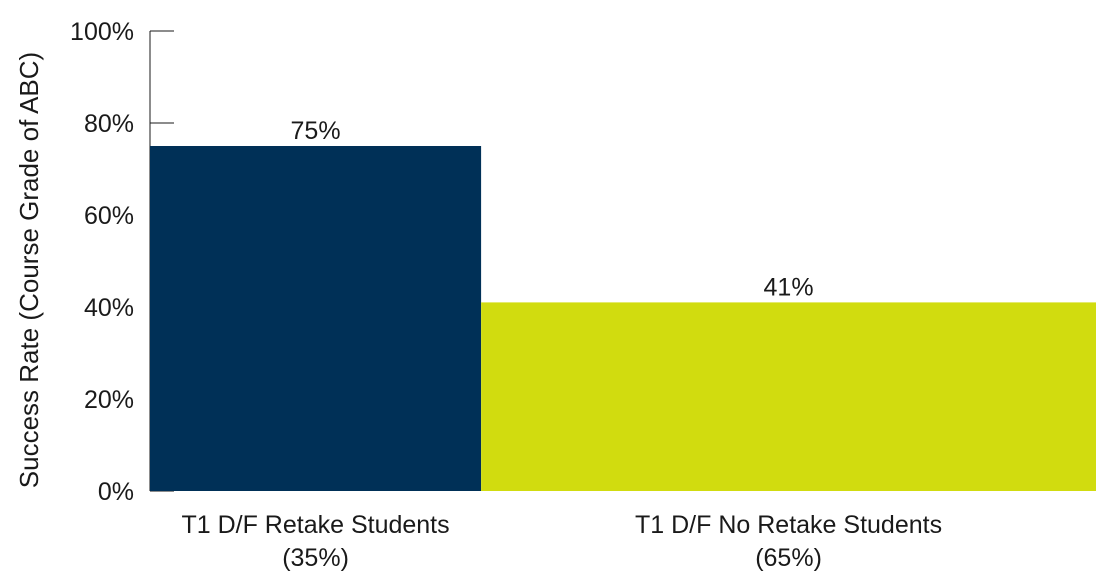  What do you see at coordinates (788, 558) in the screenshot?
I see `category-share-label: (65%)` at bounding box center [788, 558].